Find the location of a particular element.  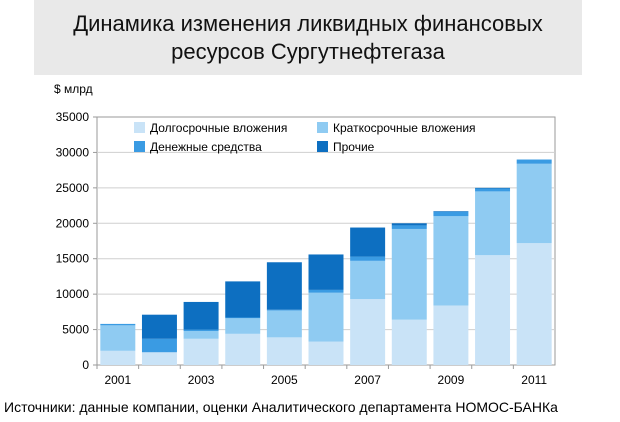

legend-label: Денежные средства is located at coordinates (206, 147).